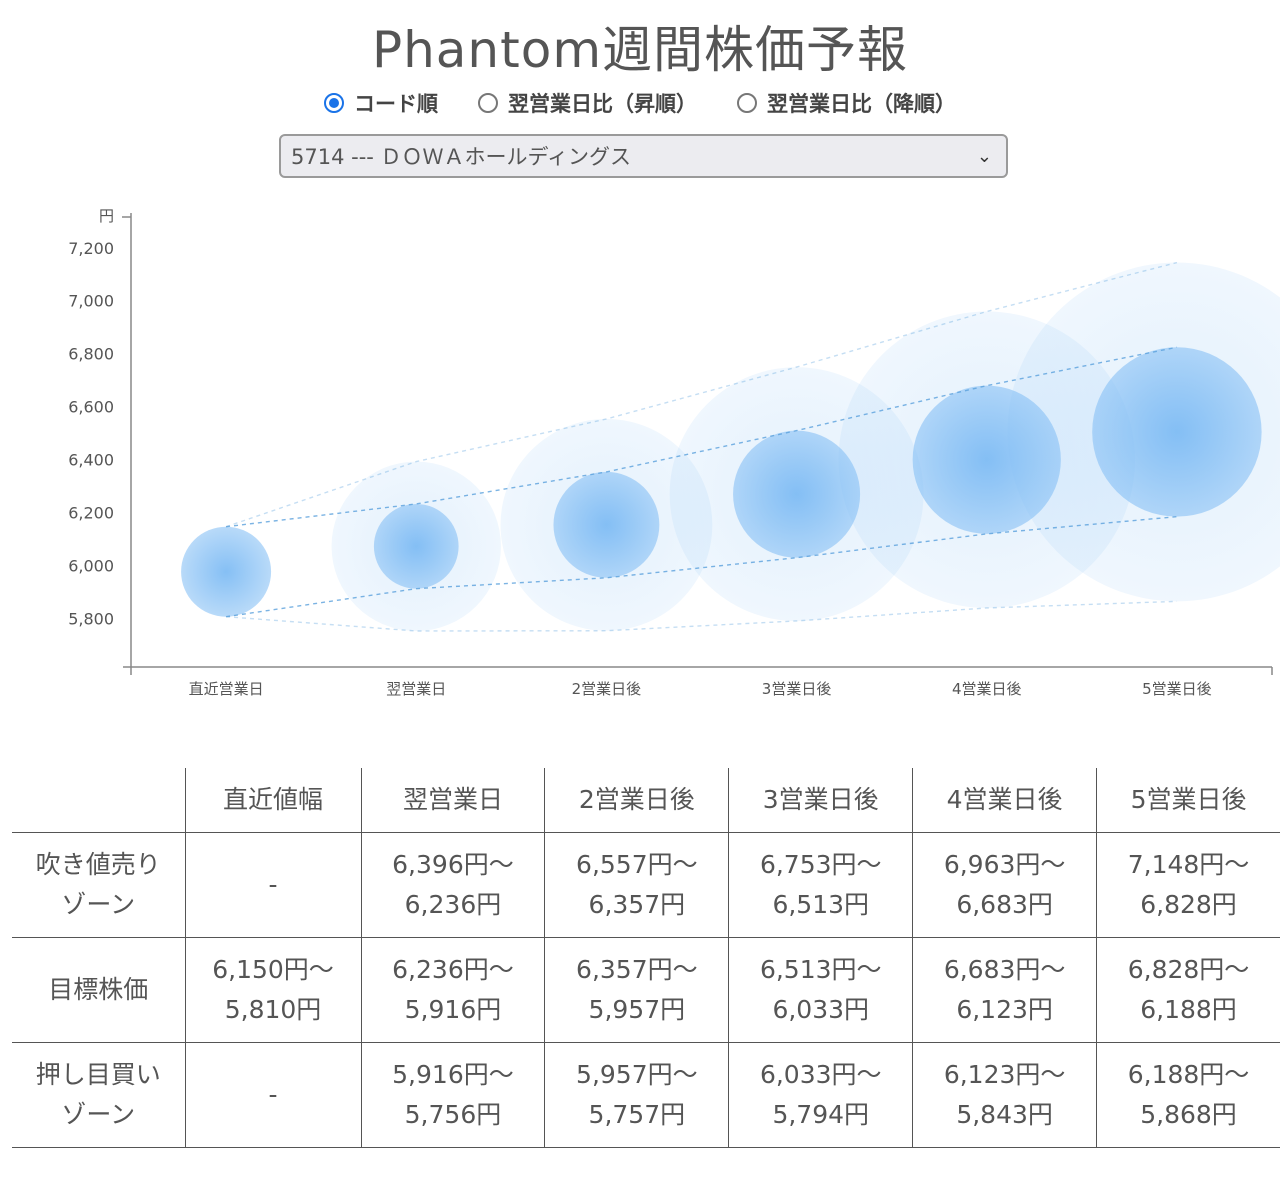 This screenshot has height=1180, width=1280. What do you see at coordinates (637, 885) in the screenshot?
I see `table-cell: 6,557円〜 6,357円` at bounding box center [637, 885].